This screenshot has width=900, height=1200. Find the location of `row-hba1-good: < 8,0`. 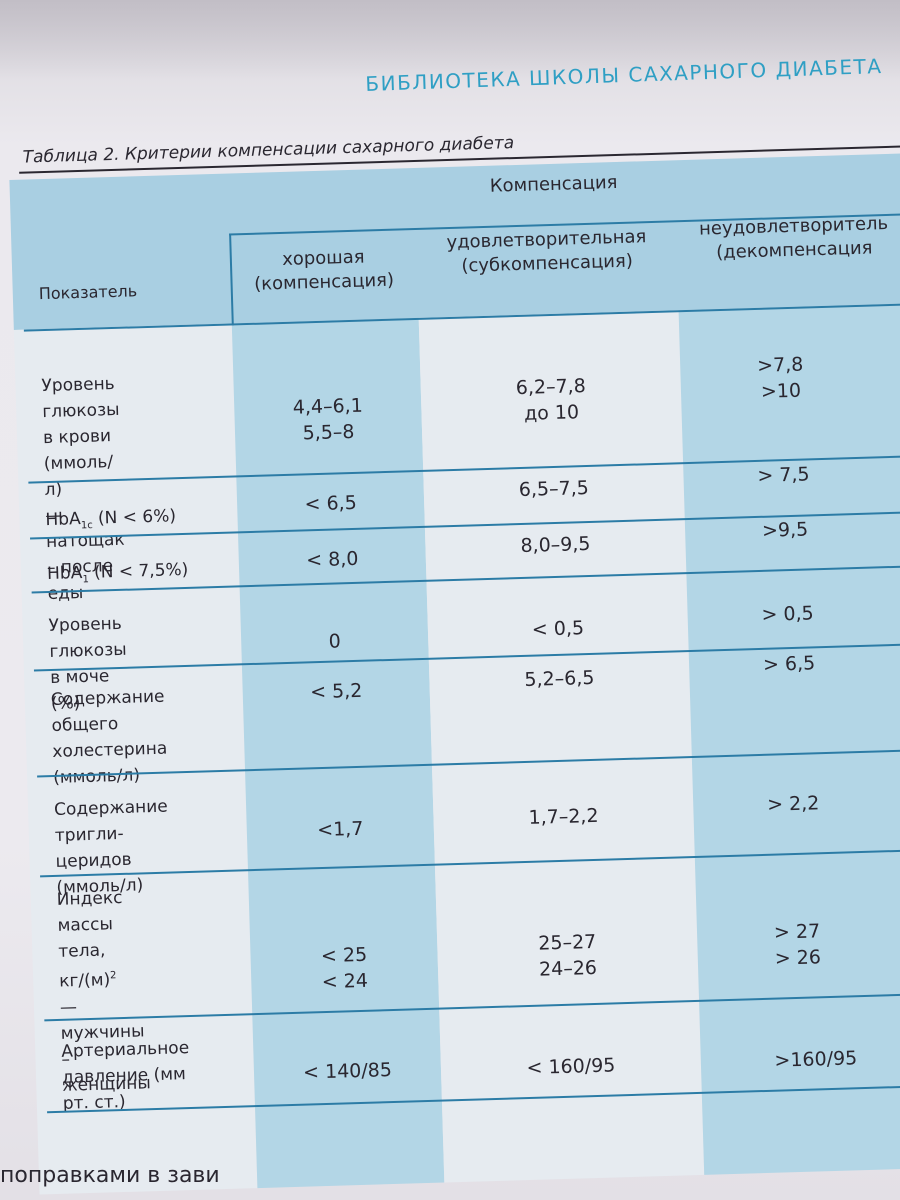

row-hba1-good: < 8,0 is located at coordinates (332, 559).